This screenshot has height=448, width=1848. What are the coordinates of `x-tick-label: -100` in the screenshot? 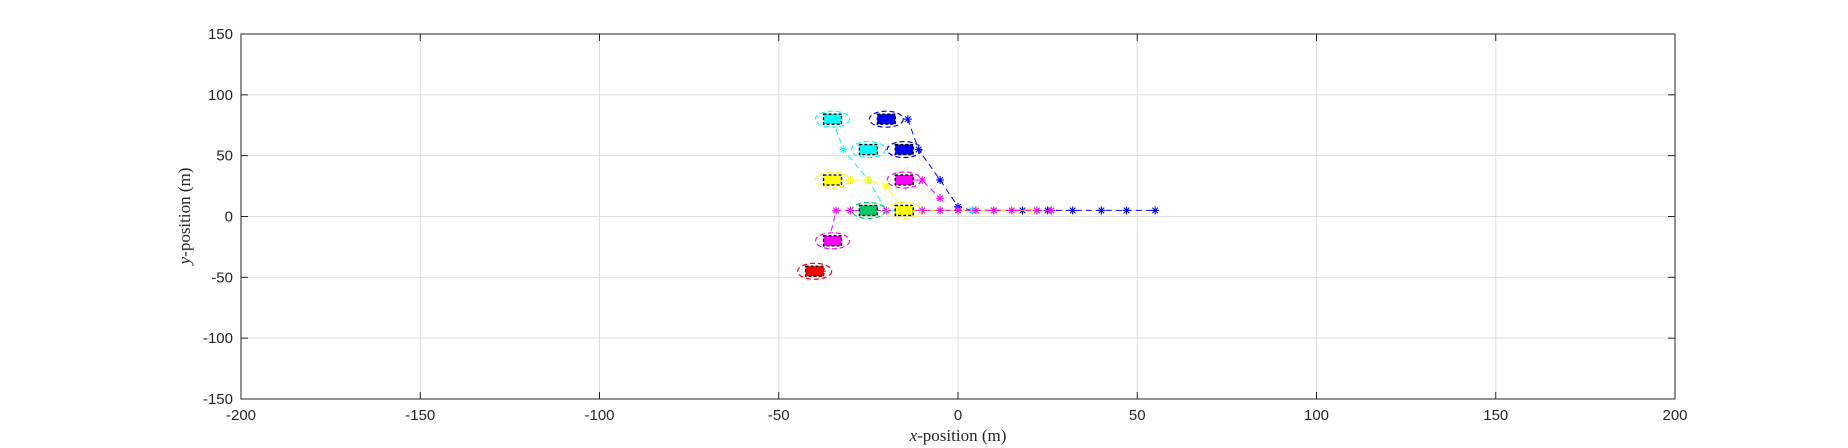 It's located at (599, 415).